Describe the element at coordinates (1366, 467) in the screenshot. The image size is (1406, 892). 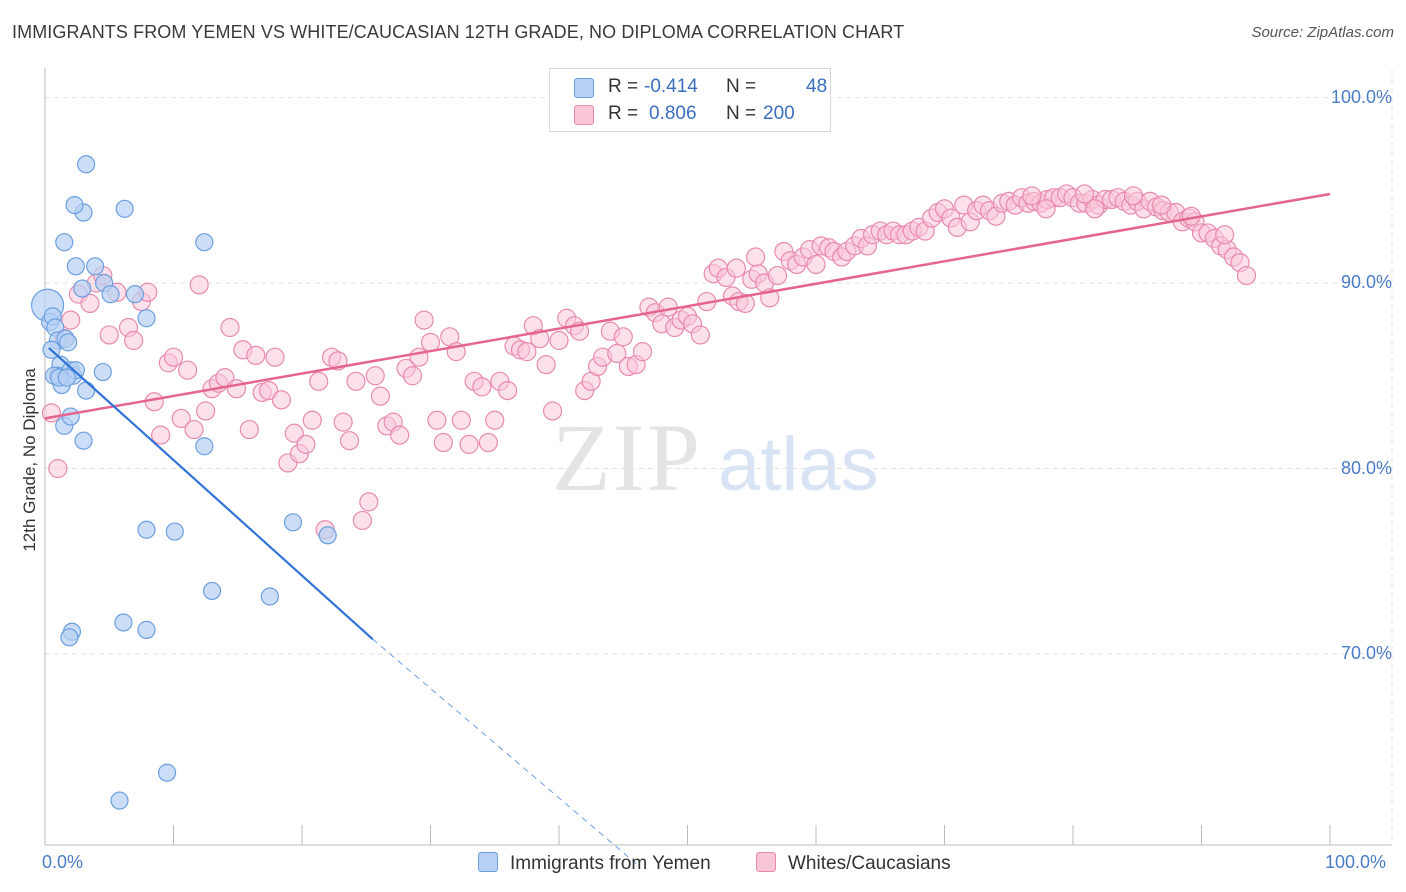
I see `y-tick-label: 80.0%` at that location.